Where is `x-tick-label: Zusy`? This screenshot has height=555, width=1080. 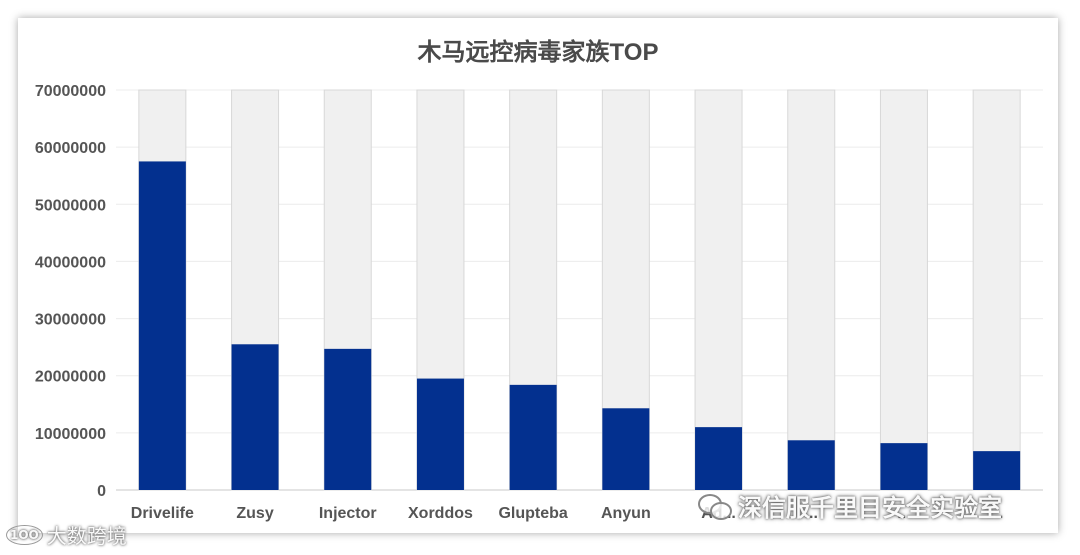
x-tick-label: Zusy is located at coordinates (254, 513).